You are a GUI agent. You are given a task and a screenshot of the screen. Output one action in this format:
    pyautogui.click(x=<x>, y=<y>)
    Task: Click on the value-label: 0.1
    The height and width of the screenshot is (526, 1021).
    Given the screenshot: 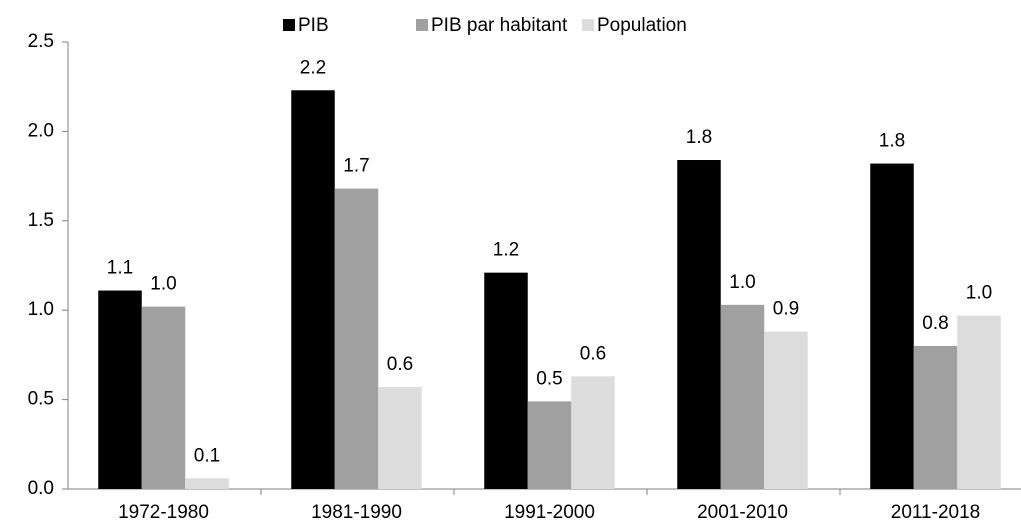 What is the action you would take?
    pyautogui.click(x=207, y=455)
    